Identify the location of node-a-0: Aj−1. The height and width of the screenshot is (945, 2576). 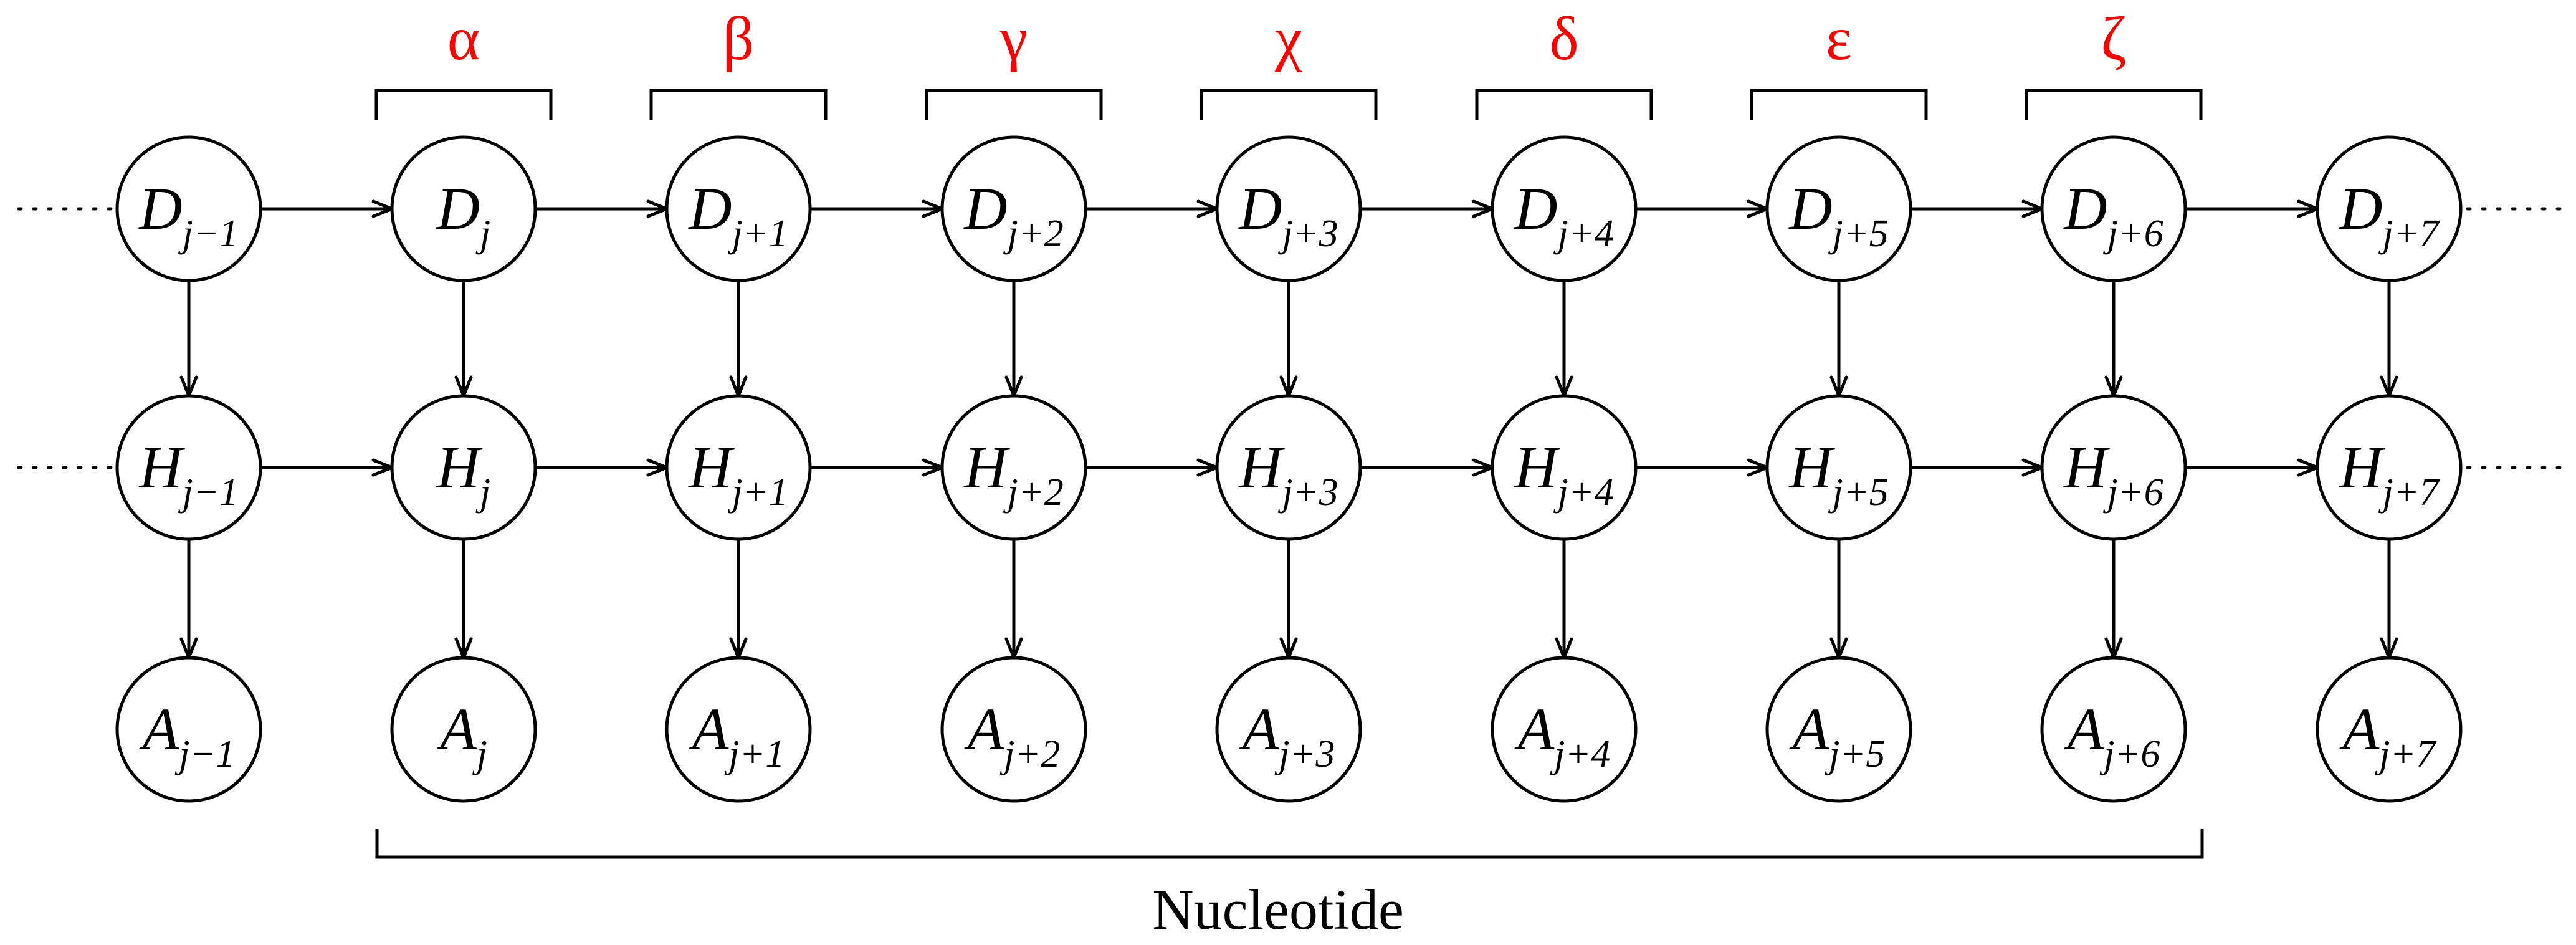
(188, 729).